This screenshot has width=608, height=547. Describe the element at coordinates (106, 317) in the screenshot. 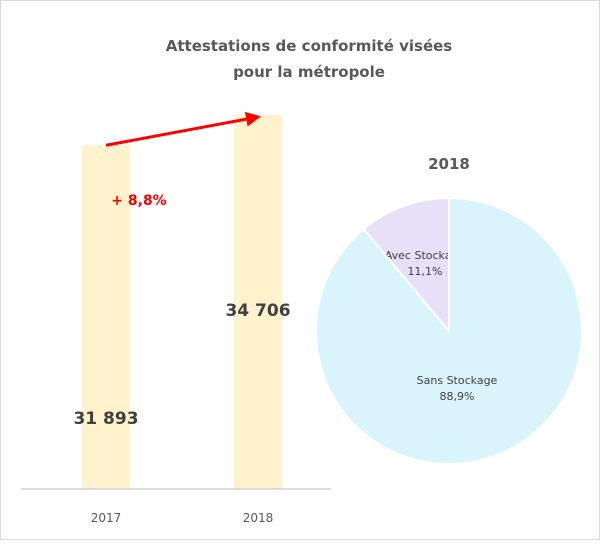

I see `bar-2017` at that location.